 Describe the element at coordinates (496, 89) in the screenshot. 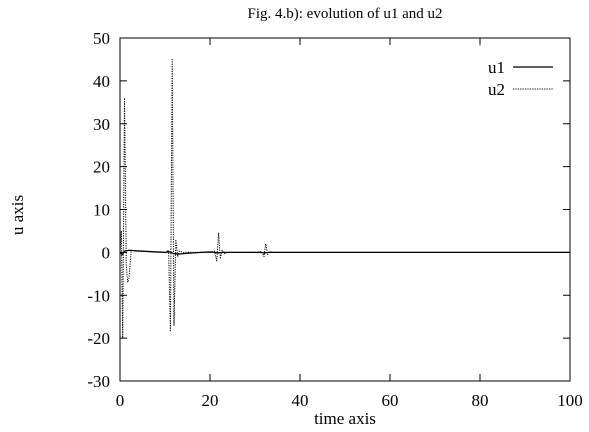

I see `legend-label-u2: u2` at that location.